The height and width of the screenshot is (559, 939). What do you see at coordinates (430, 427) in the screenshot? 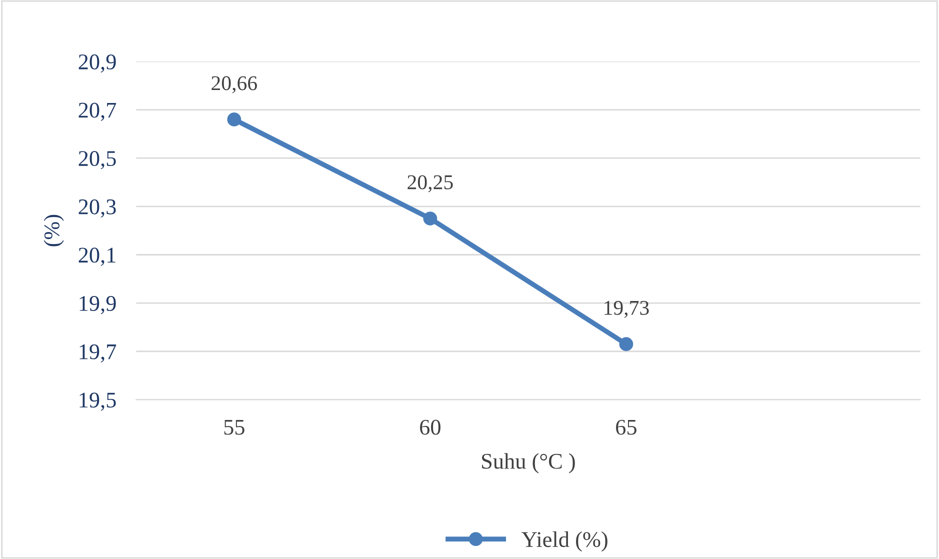
I see `x-tick-label: 60` at bounding box center [430, 427].